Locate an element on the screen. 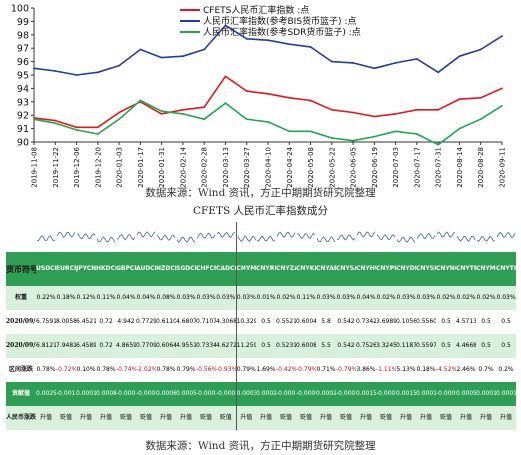  currency-header: CNYTRY is located at coordinates (466, 269).